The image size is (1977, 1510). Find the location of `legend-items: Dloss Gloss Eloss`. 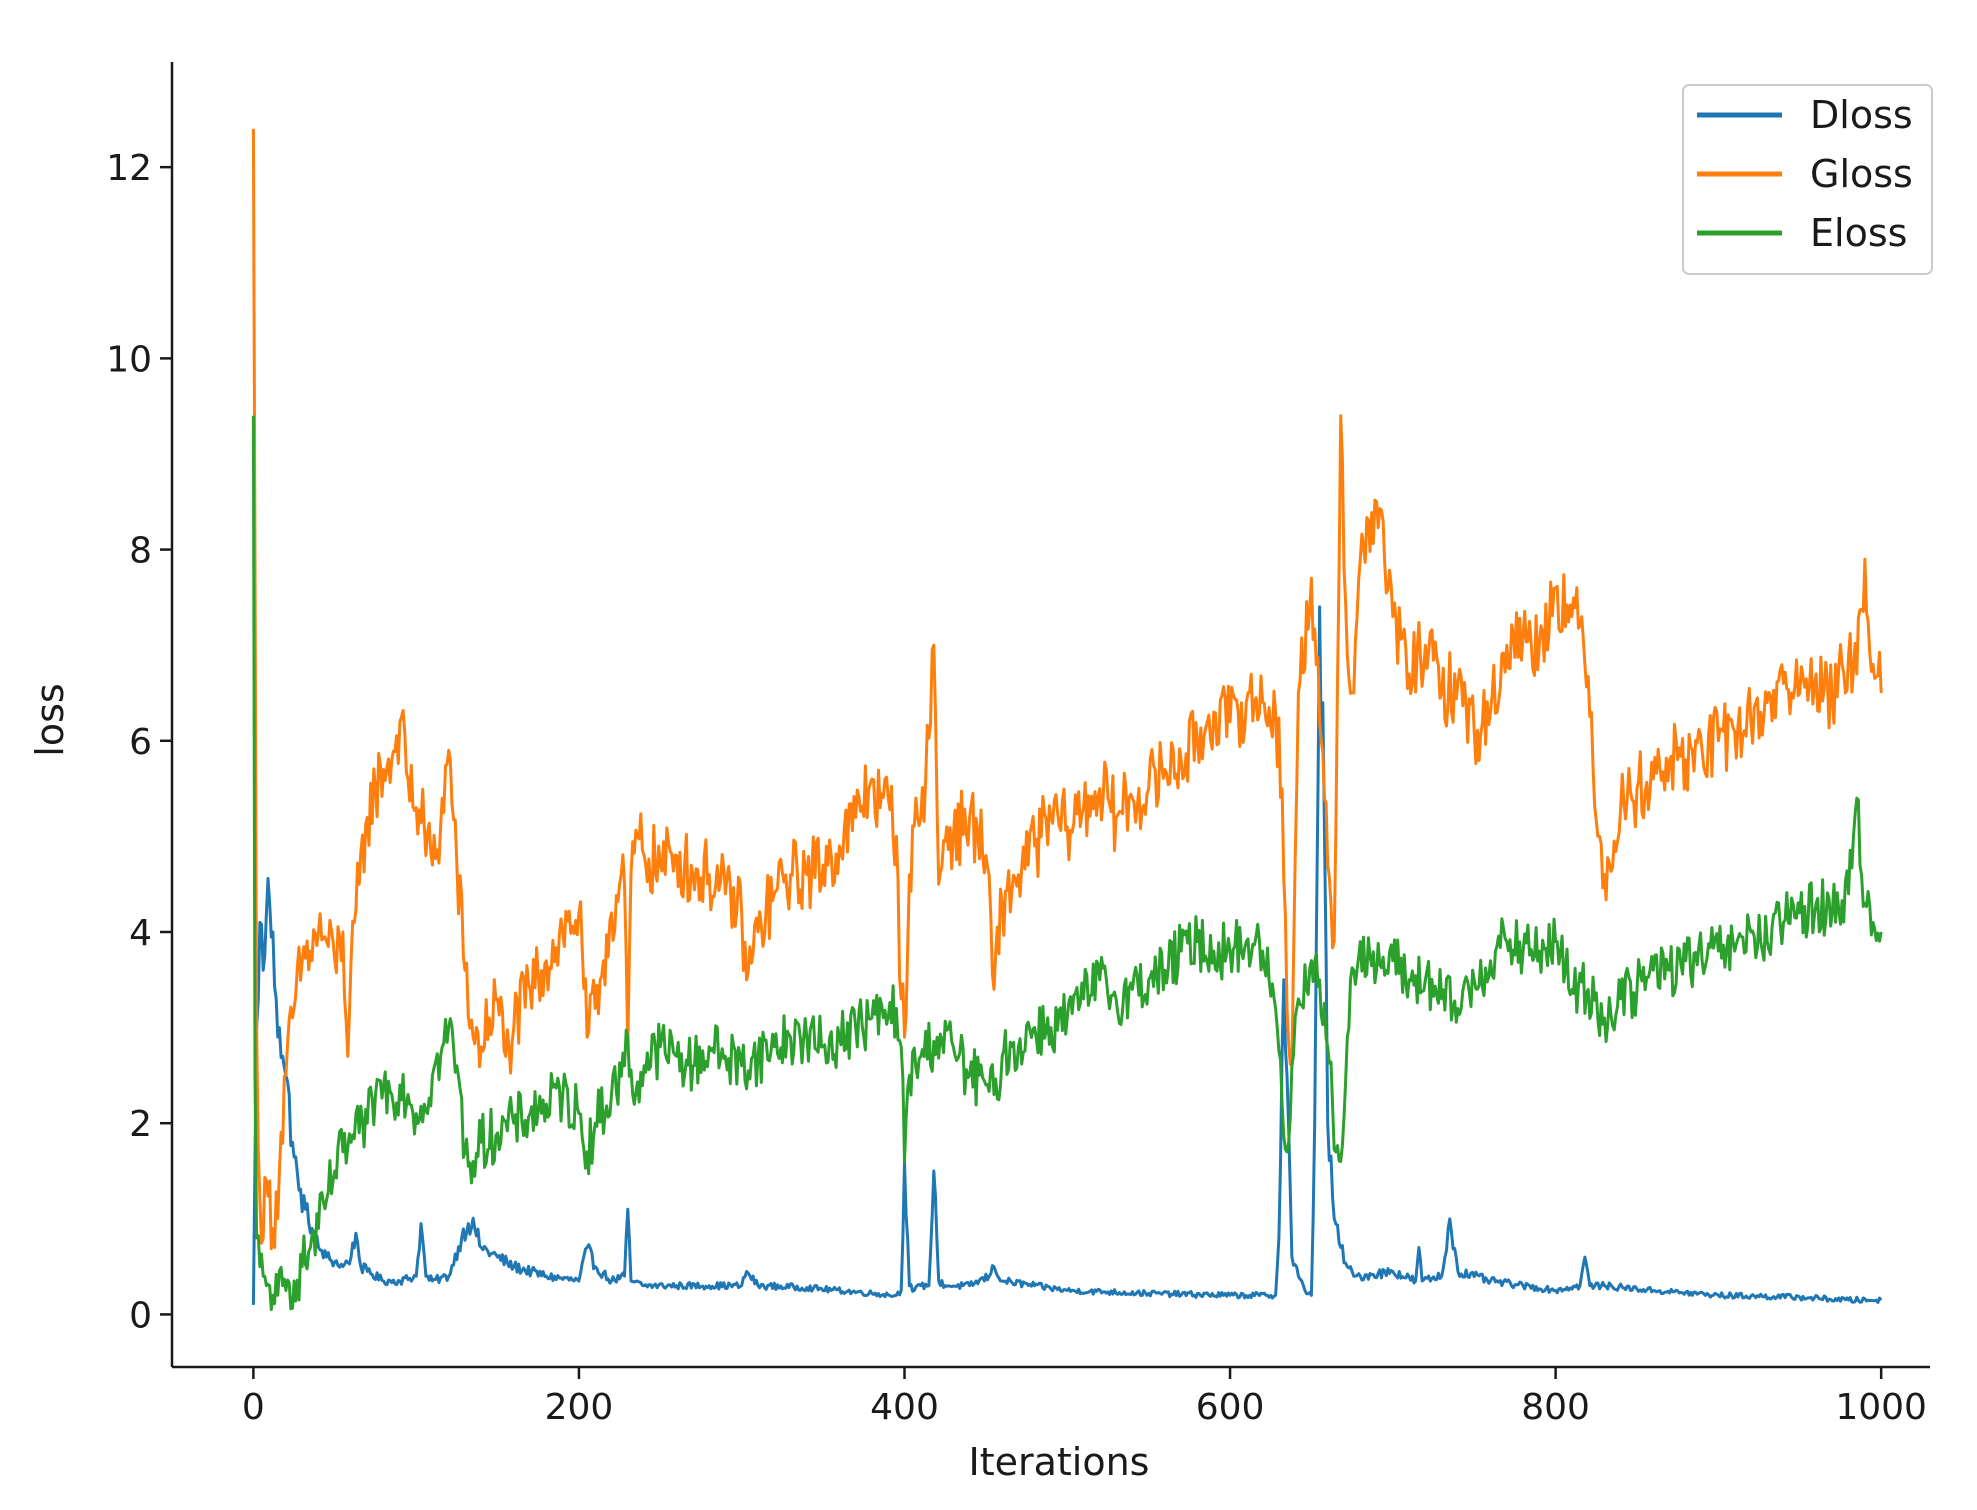

legend-items: Dloss Gloss Eloss is located at coordinates (1805, 174).